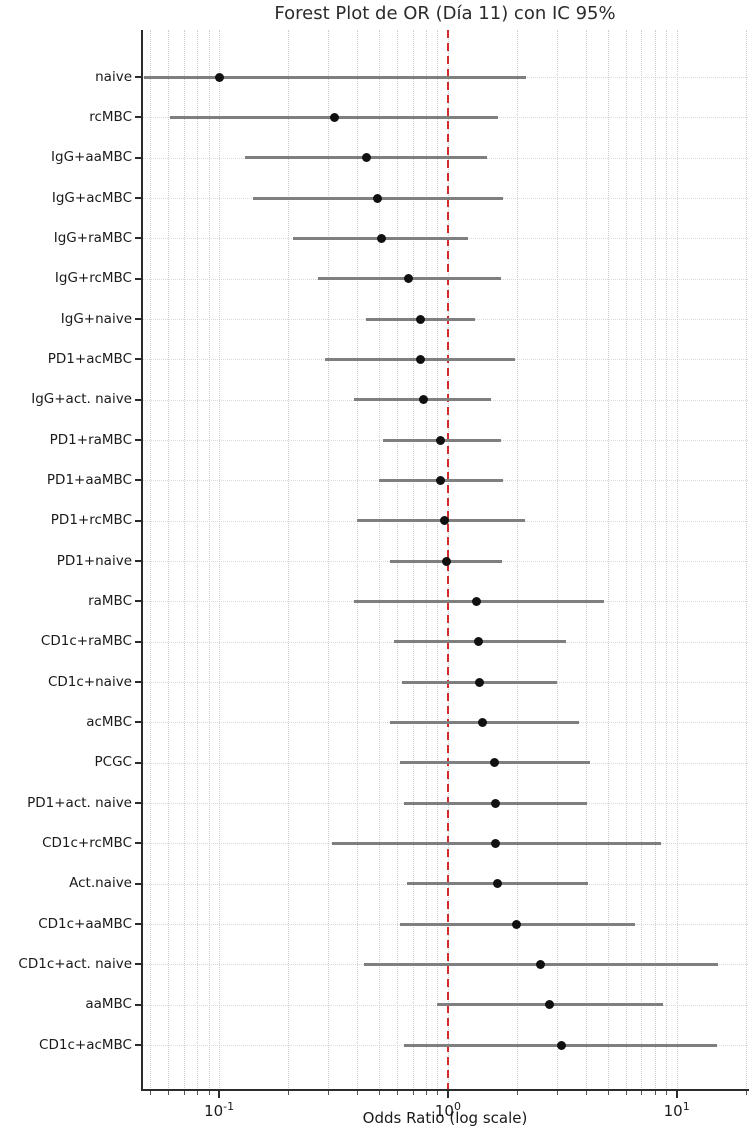 The width and height of the screenshot is (750, 1135). Describe the element at coordinates (100, 883) in the screenshot. I see `row-label: Act.naive` at that location.